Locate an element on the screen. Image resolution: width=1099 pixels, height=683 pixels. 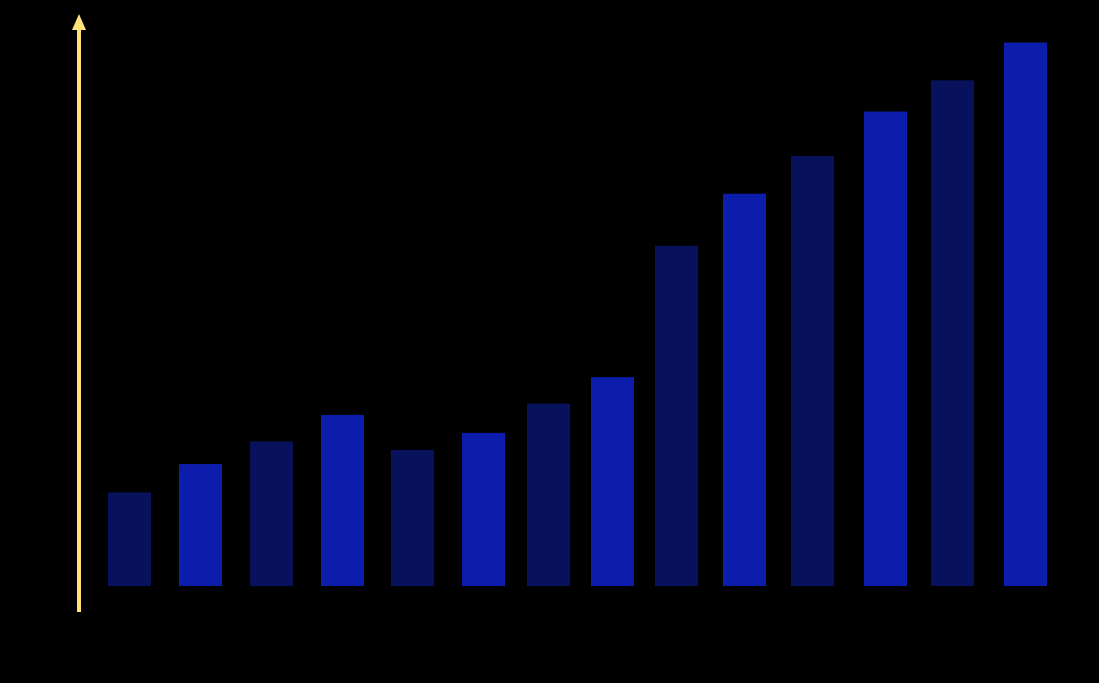
y-axis is located at coordinates (79, 313).